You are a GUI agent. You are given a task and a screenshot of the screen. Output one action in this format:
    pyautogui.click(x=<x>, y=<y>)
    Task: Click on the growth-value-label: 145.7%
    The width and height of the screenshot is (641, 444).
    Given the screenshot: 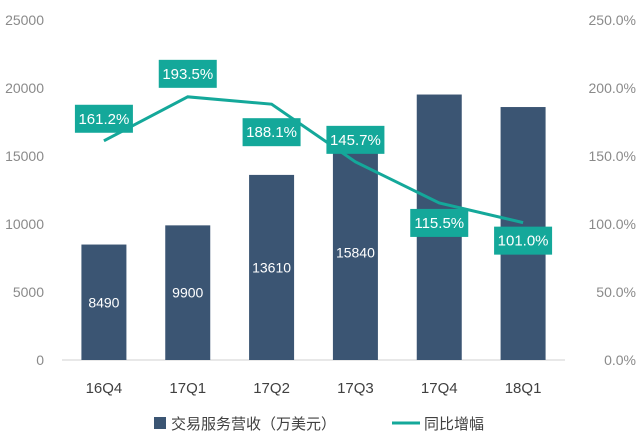 What is the action you would take?
    pyautogui.click(x=355, y=140)
    